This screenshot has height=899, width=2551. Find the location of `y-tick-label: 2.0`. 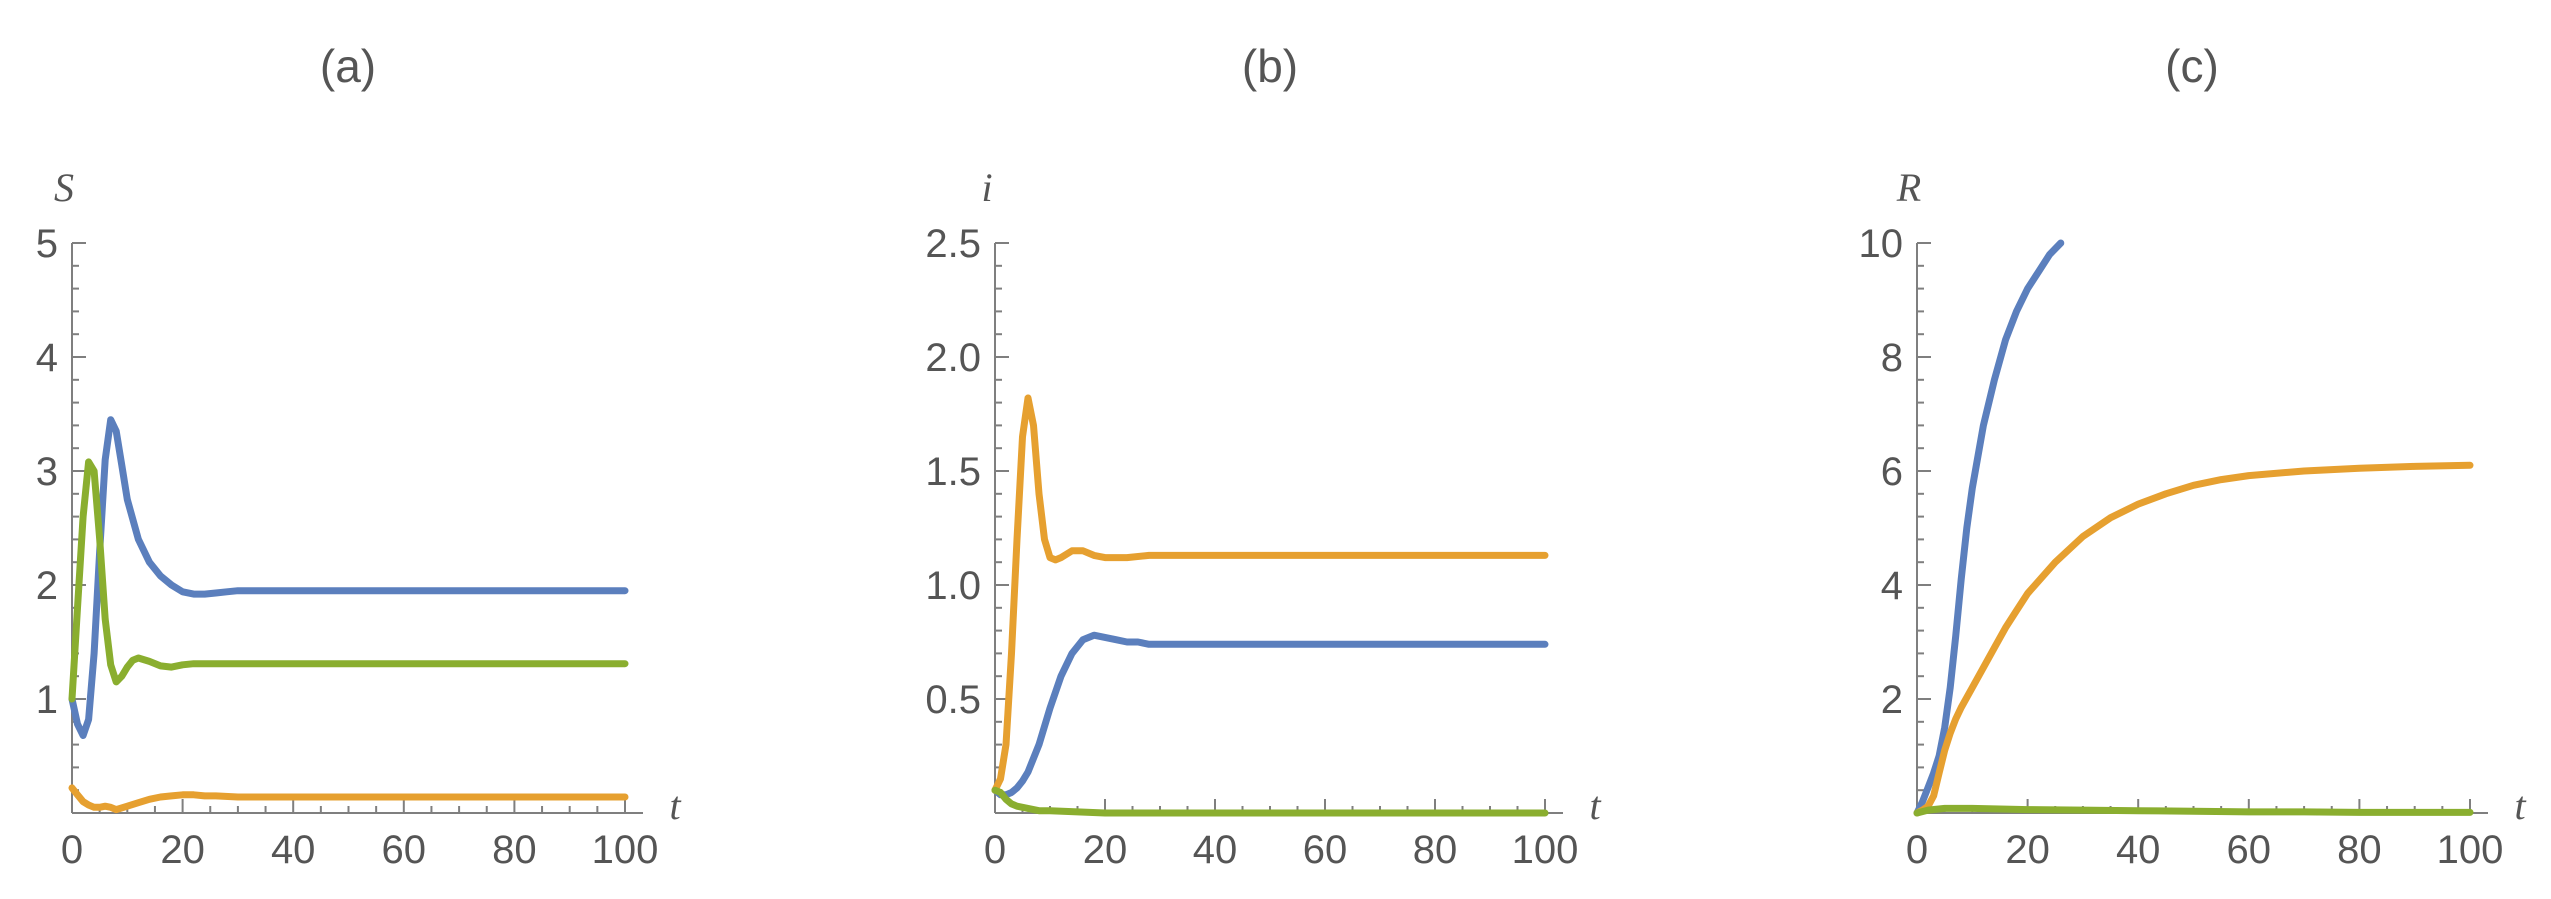

y-tick-label: 2.0 is located at coordinates (953, 358).